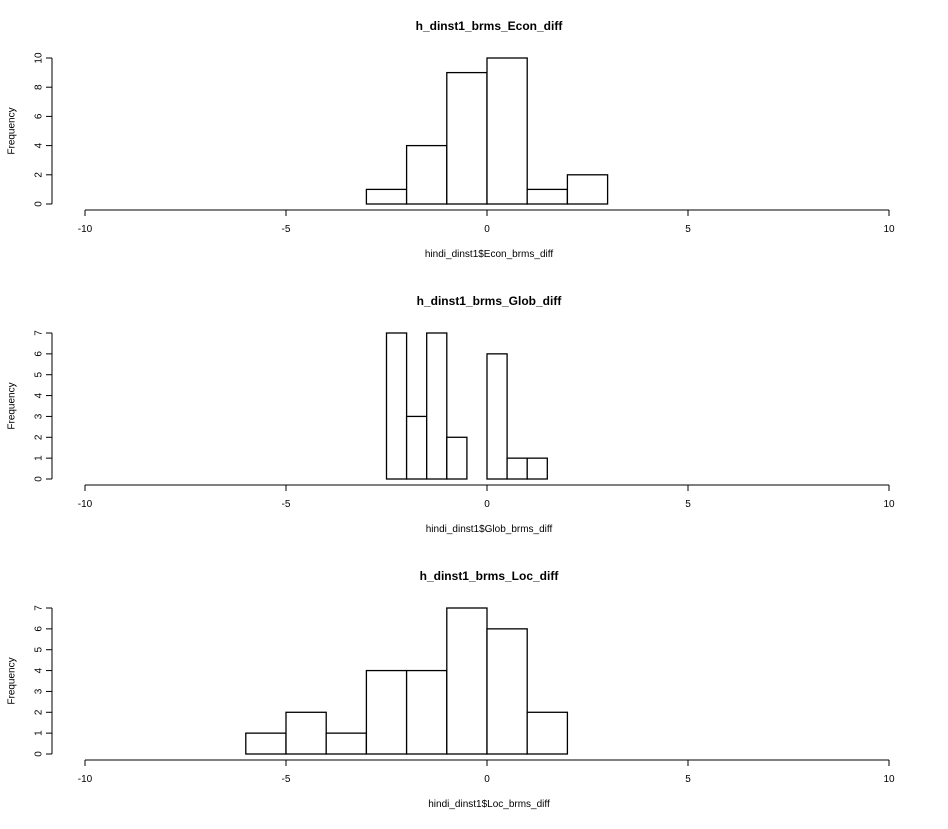 The image size is (948, 829). What do you see at coordinates (490, 576) in the screenshot?
I see `chart-title: h_dinst1_brms_Loc_diff` at bounding box center [490, 576].